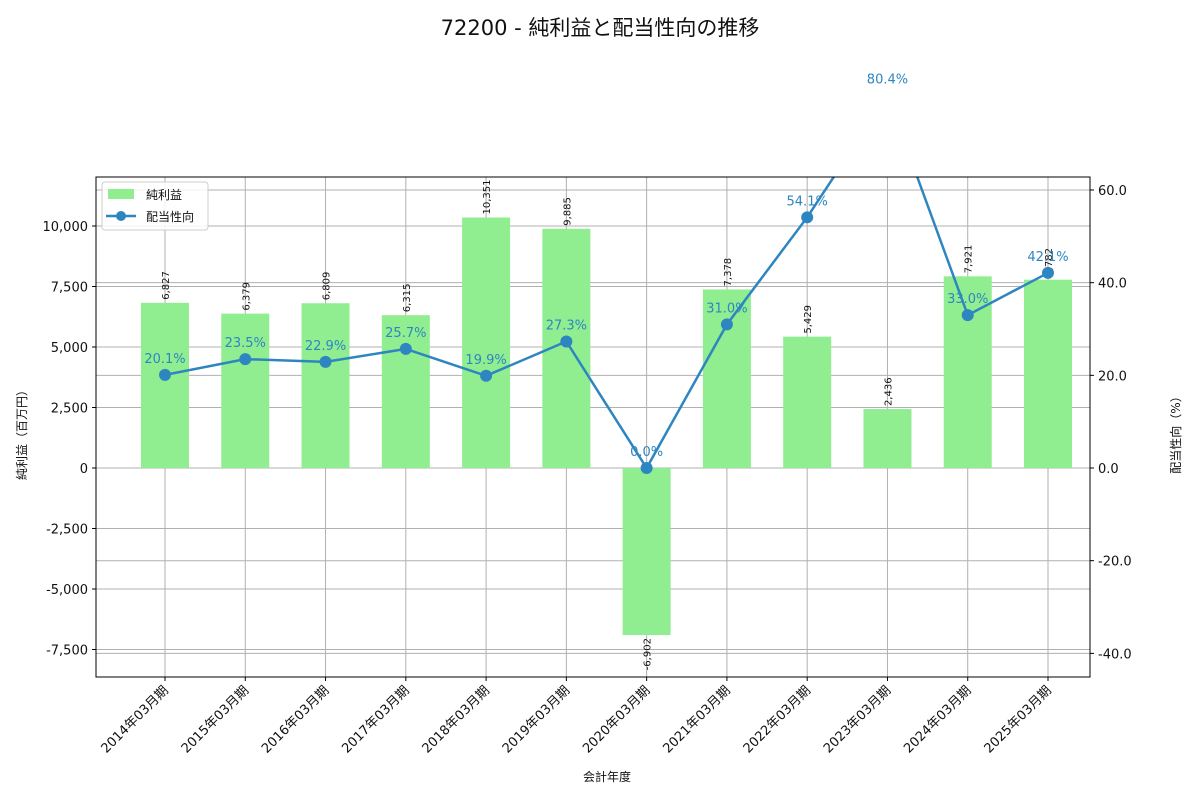  Describe the element at coordinates (969, 259) in the screenshot. I see `bar-value-label: 7,921` at that location.